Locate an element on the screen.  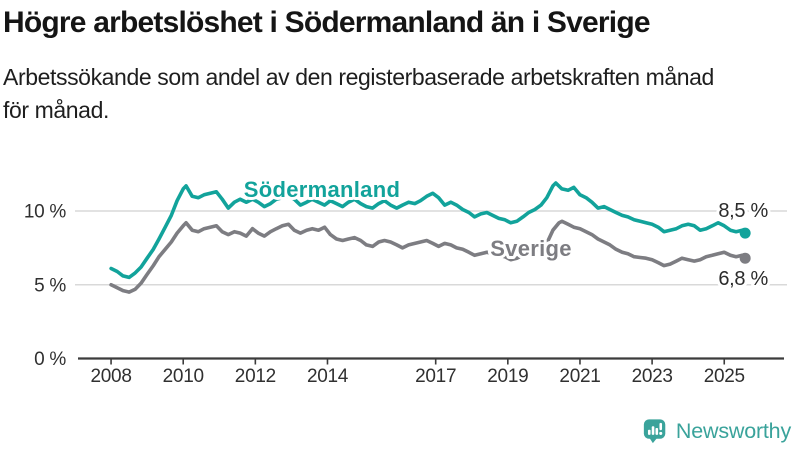
subtitle-line-2: för månad. is located at coordinates (56, 110).